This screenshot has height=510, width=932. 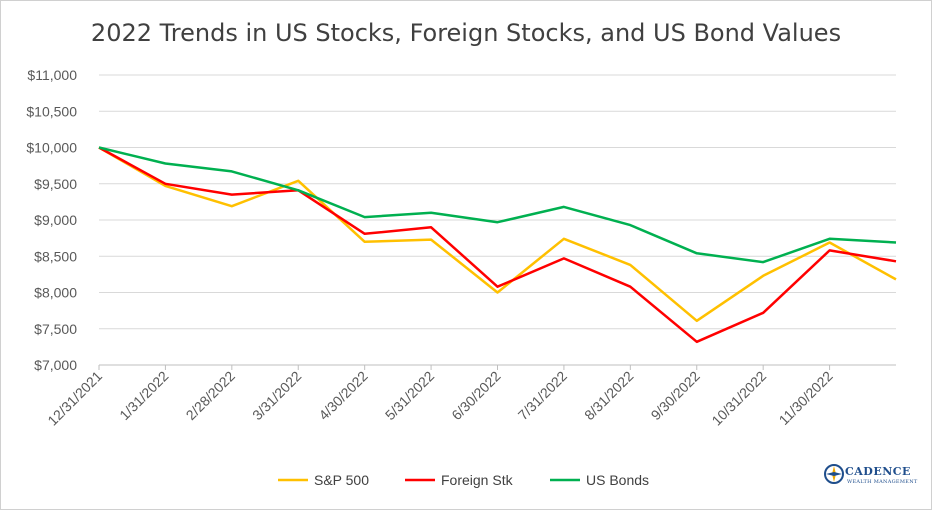 I want to click on x-tick-label: 4/30/2022, so click(x=343, y=396).